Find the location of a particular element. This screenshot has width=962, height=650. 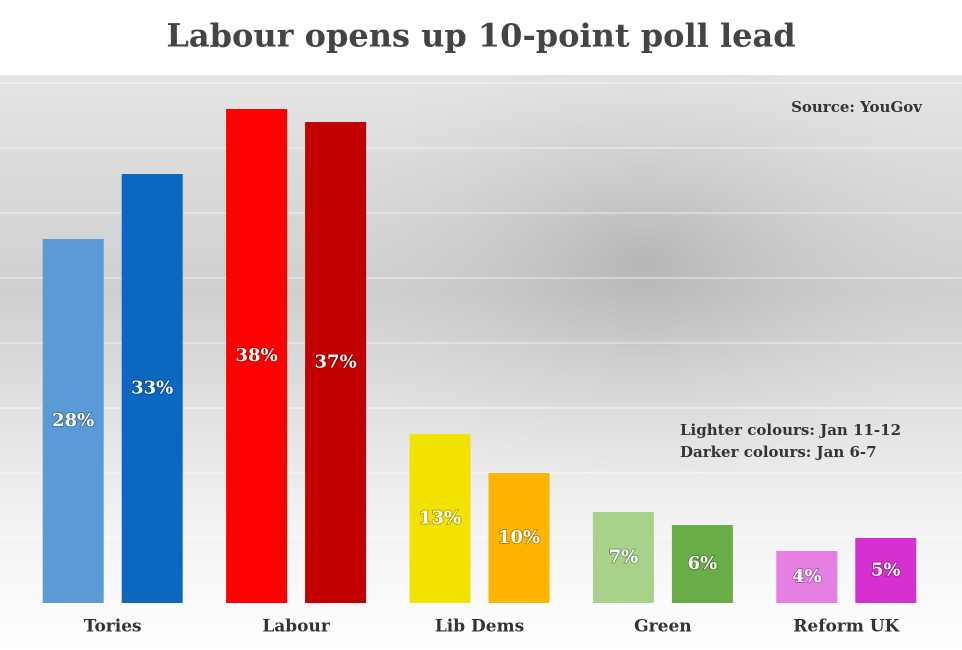

x-tick-label: Reform UK is located at coordinates (846, 627).